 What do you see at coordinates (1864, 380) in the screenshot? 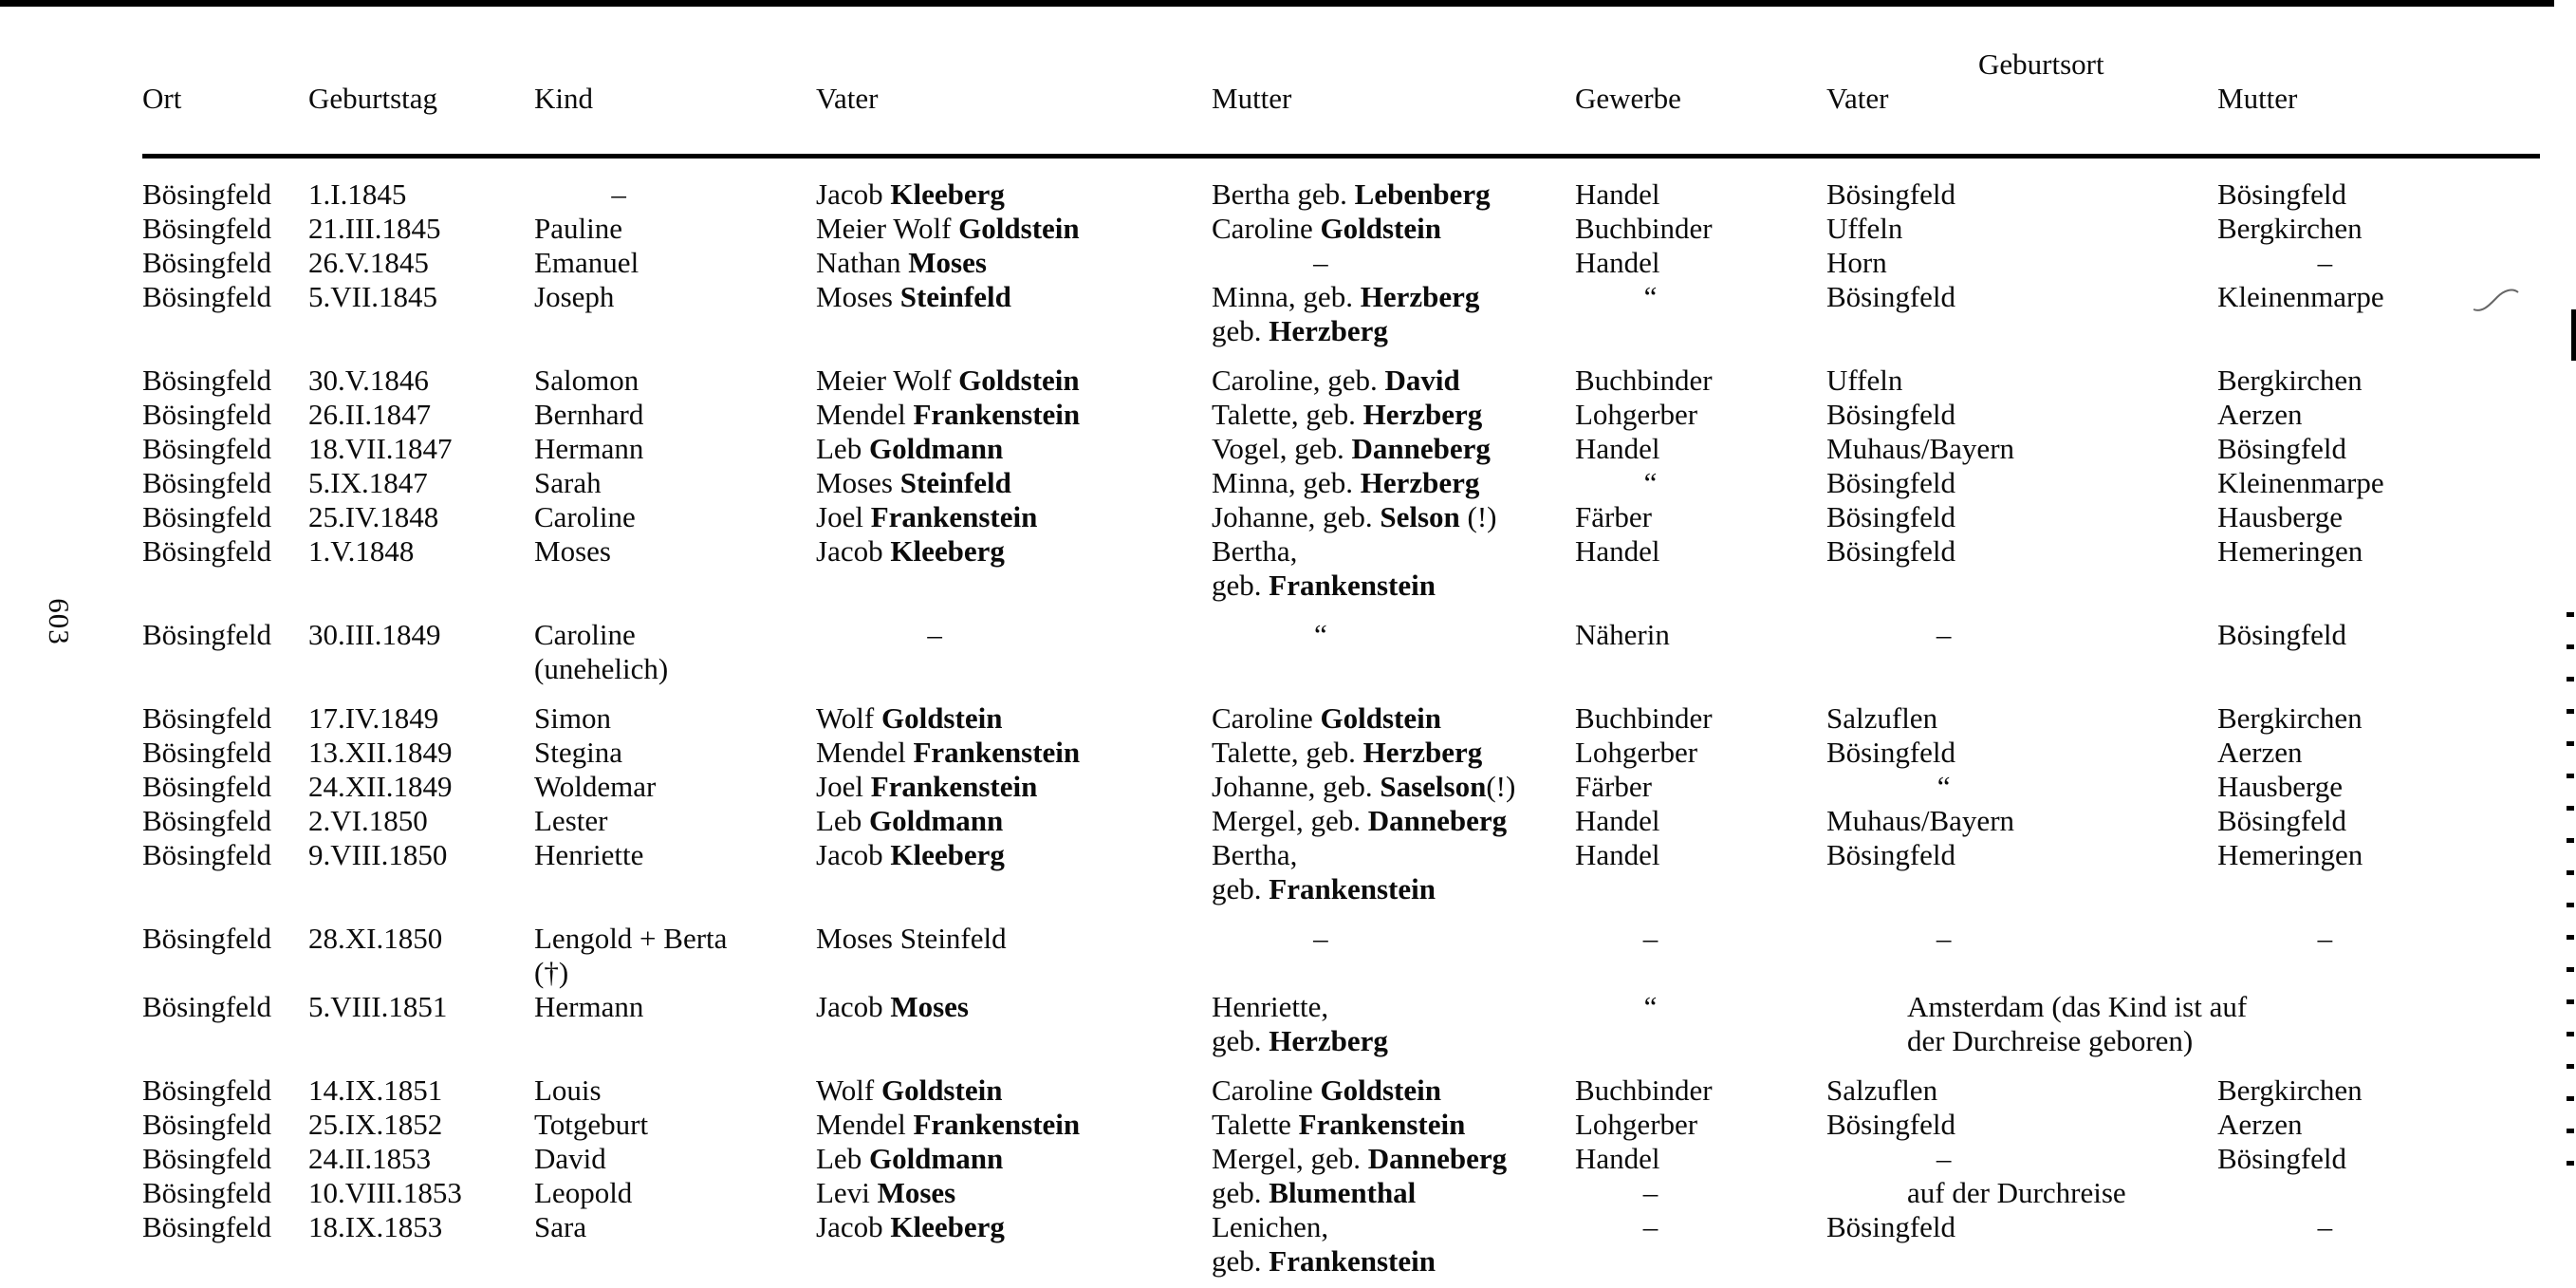
I see `cell-geburtsort-vater: Uffeln` at bounding box center [1864, 380].